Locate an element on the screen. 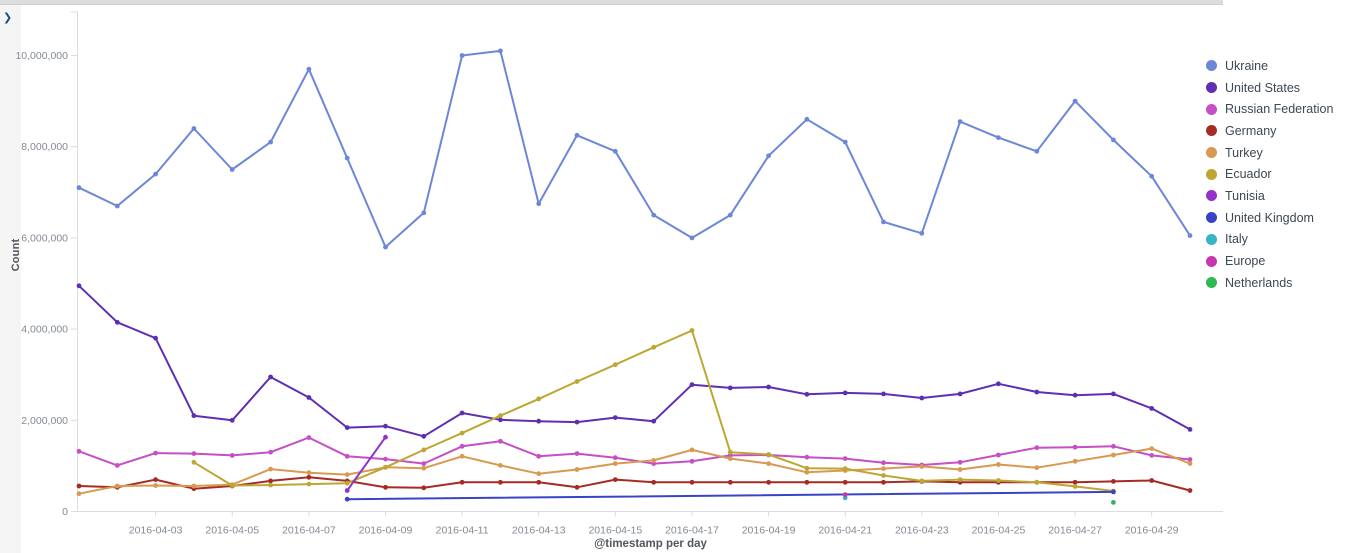  legend-item-united-kingdom: United Kingdom is located at coordinates (1279, 218).